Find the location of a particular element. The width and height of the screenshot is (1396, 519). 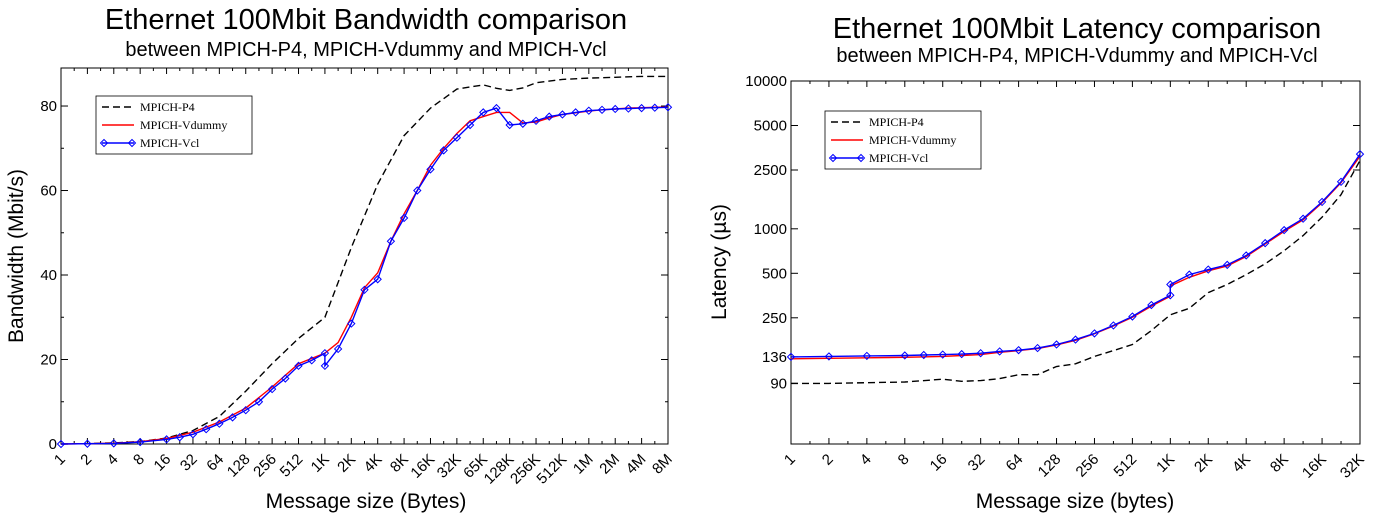

y-tick-label: 80 is located at coordinates (48, 106).